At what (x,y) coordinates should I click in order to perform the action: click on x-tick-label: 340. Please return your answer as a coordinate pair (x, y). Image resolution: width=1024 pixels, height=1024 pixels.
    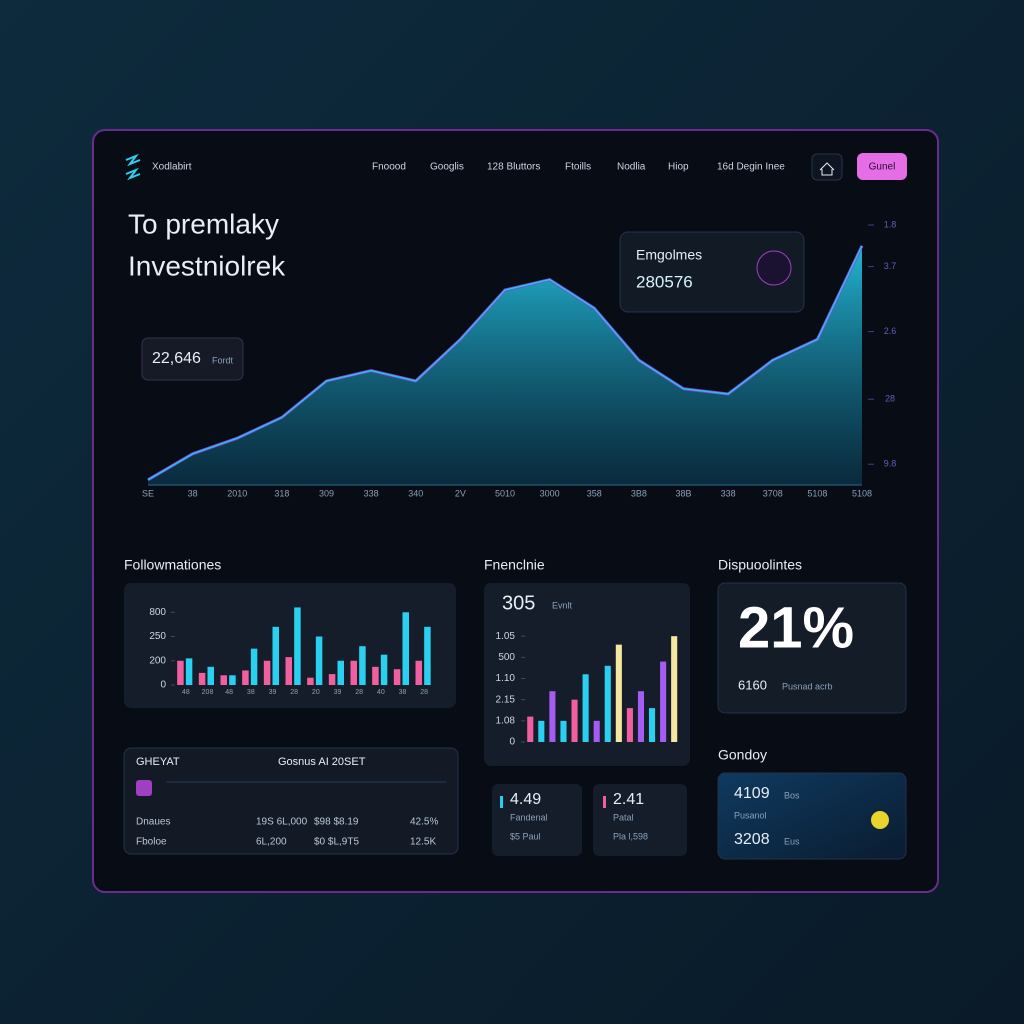
    Looking at the image, I should click on (415, 493).